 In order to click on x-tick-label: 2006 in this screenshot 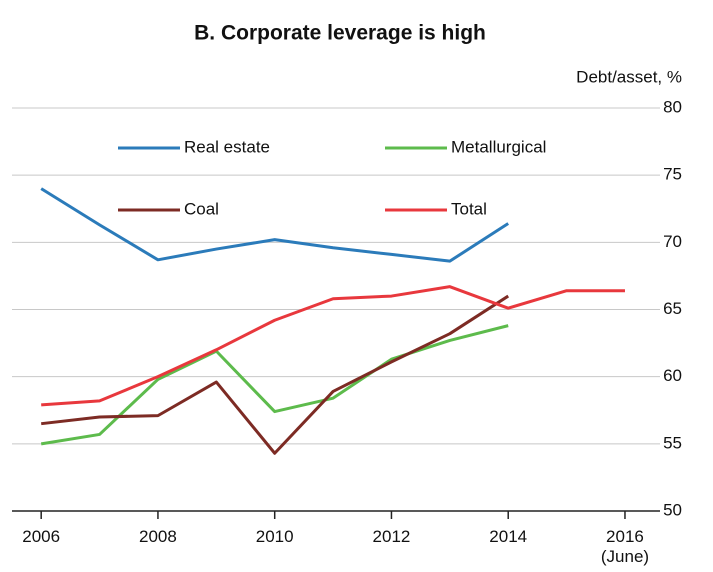, I will do `click(41, 536)`.